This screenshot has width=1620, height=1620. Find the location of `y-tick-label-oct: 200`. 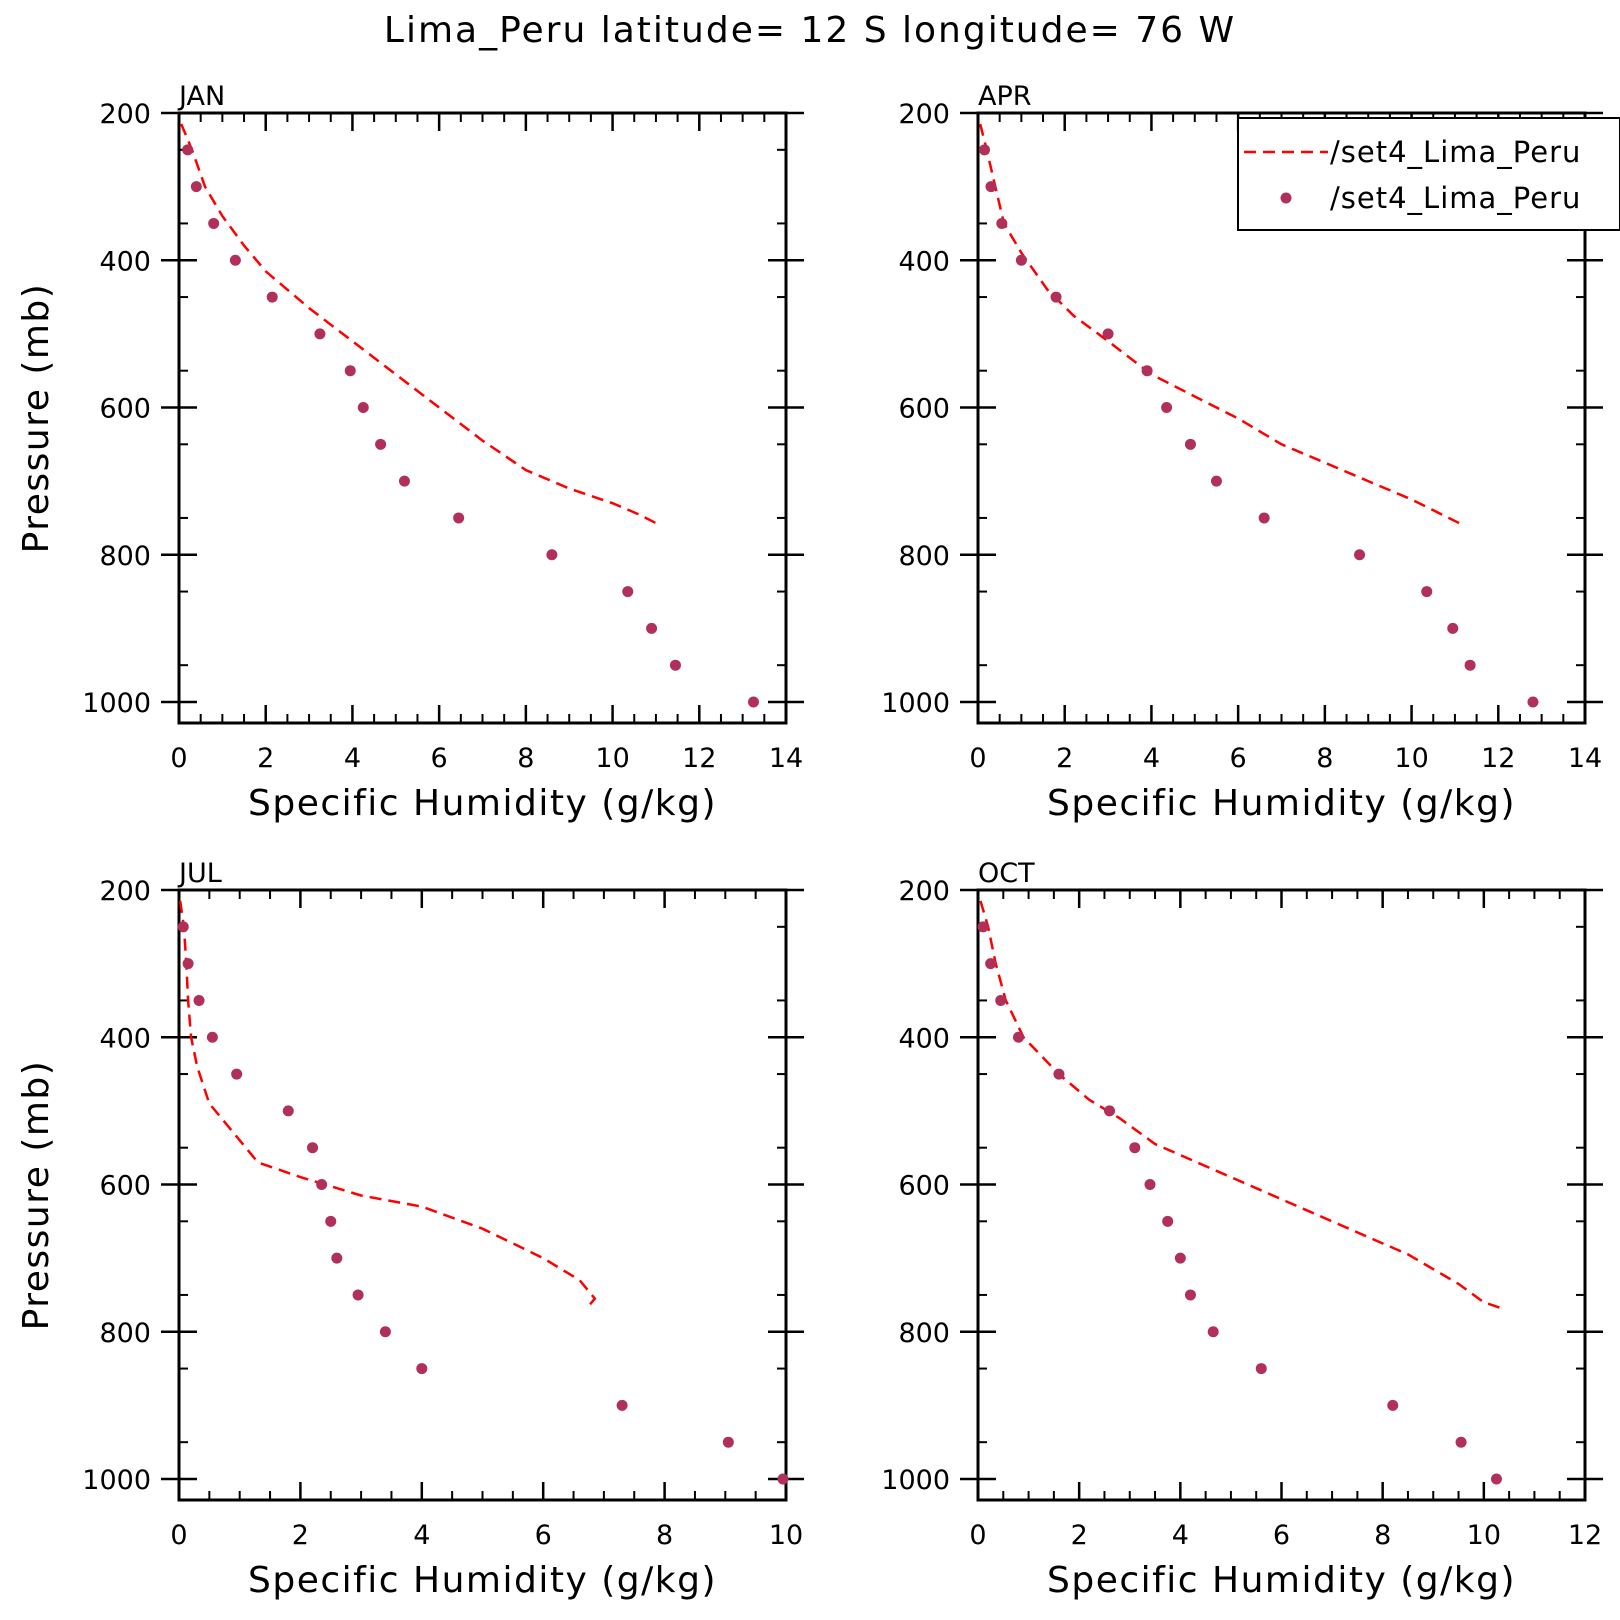

y-tick-label-oct: 200 is located at coordinates (924, 891).